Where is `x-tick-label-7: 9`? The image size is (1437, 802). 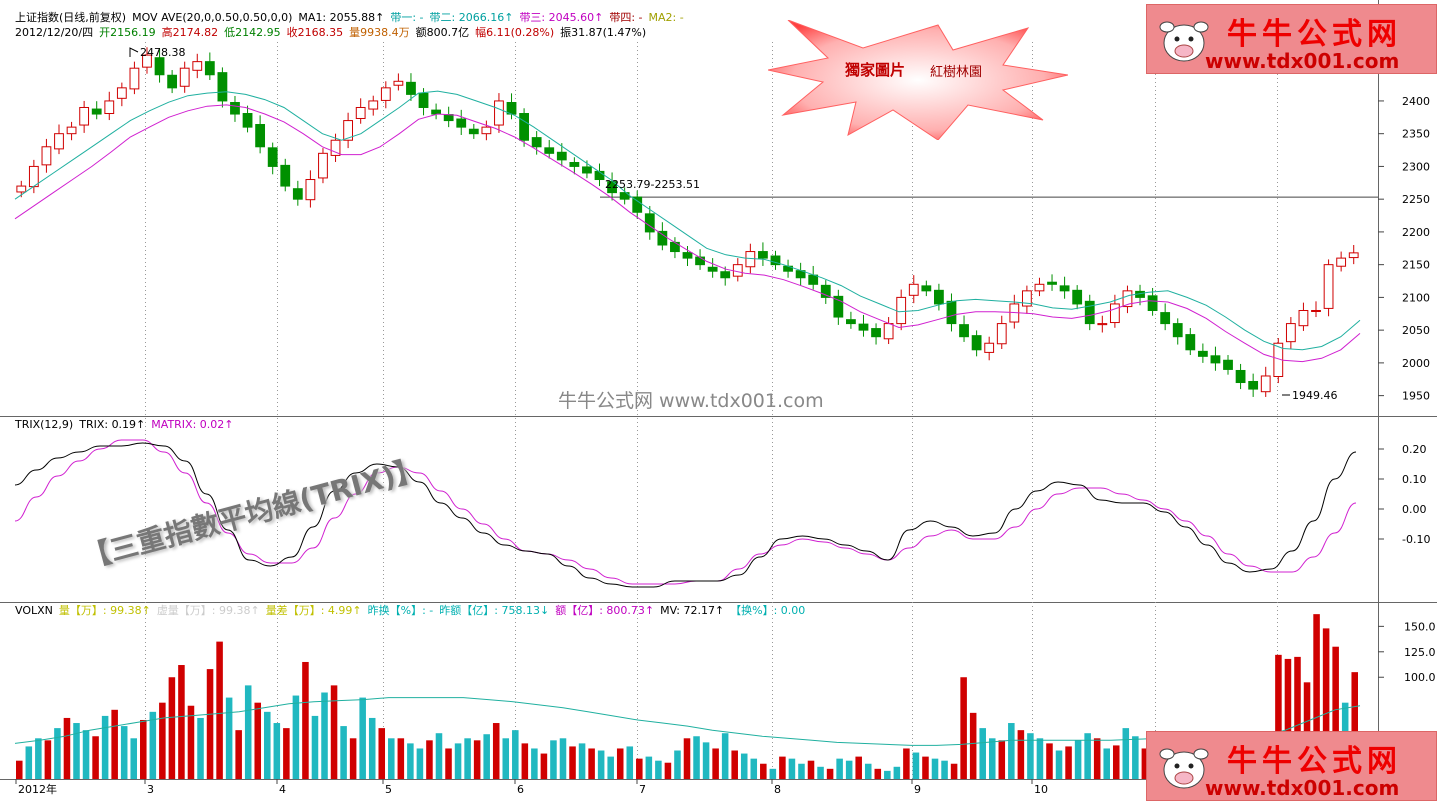
x-tick-label-7: 9 is located at coordinates (917, 789).